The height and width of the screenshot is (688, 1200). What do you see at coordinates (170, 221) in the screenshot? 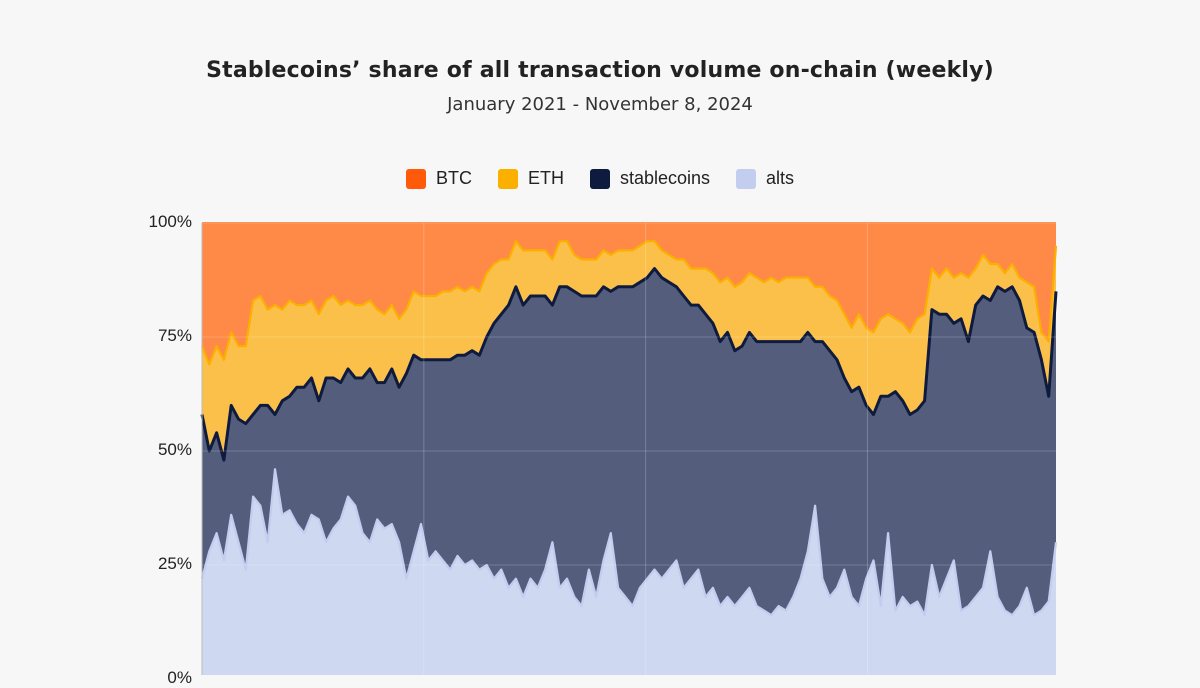
I see `y-tick-label: 100%` at bounding box center [170, 221].